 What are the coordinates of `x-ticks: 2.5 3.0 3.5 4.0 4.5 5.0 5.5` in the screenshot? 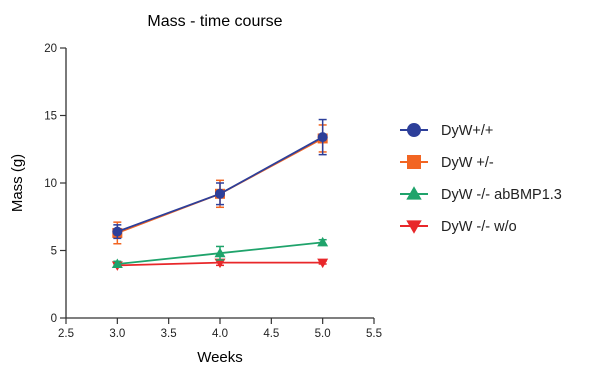 It's located at (220, 329).